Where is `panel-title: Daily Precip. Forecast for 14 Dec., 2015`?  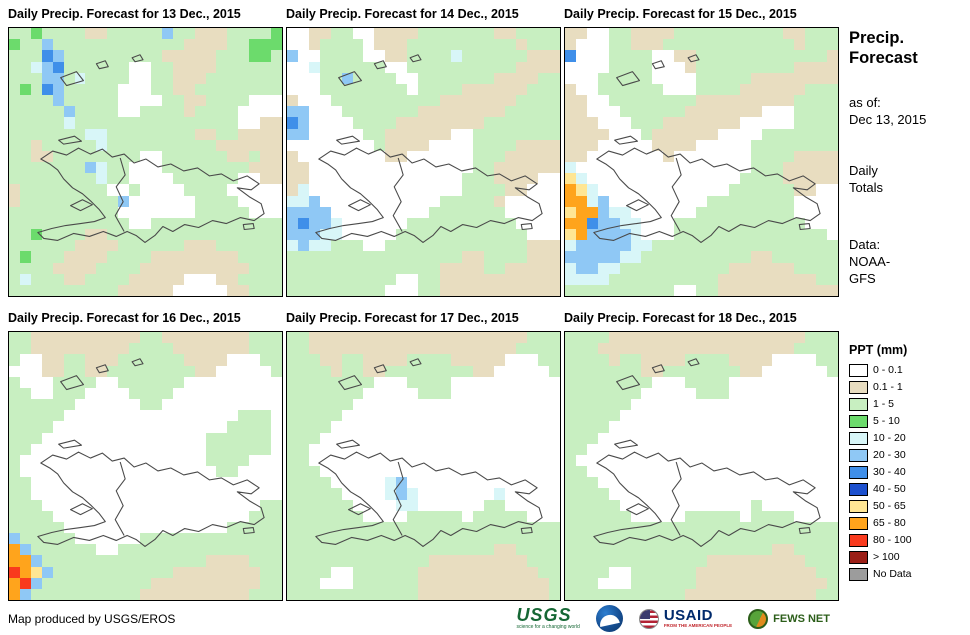 panel-title: Daily Precip. Forecast for 14 Dec., 2015 is located at coordinates (402, 14).